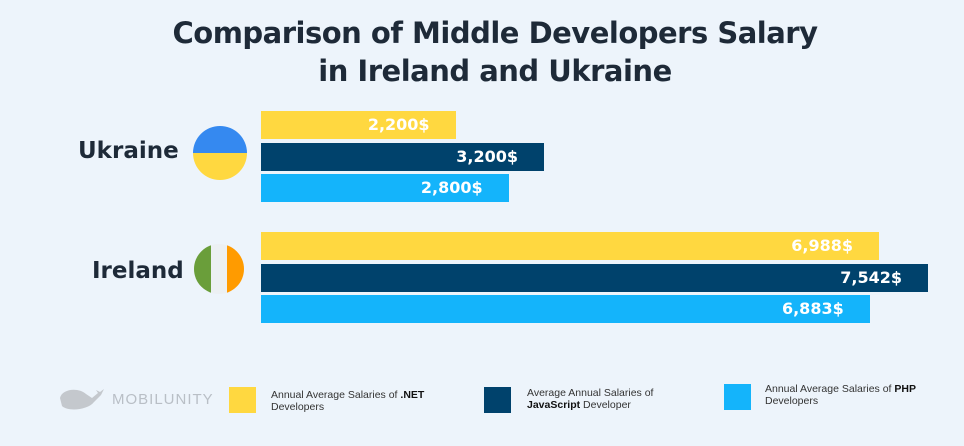 Image resolution: width=964 pixels, height=446 pixels. What do you see at coordinates (398, 124) in the screenshot?
I see `bar-value-label: 2,200$` at bounding box center [398, 124].